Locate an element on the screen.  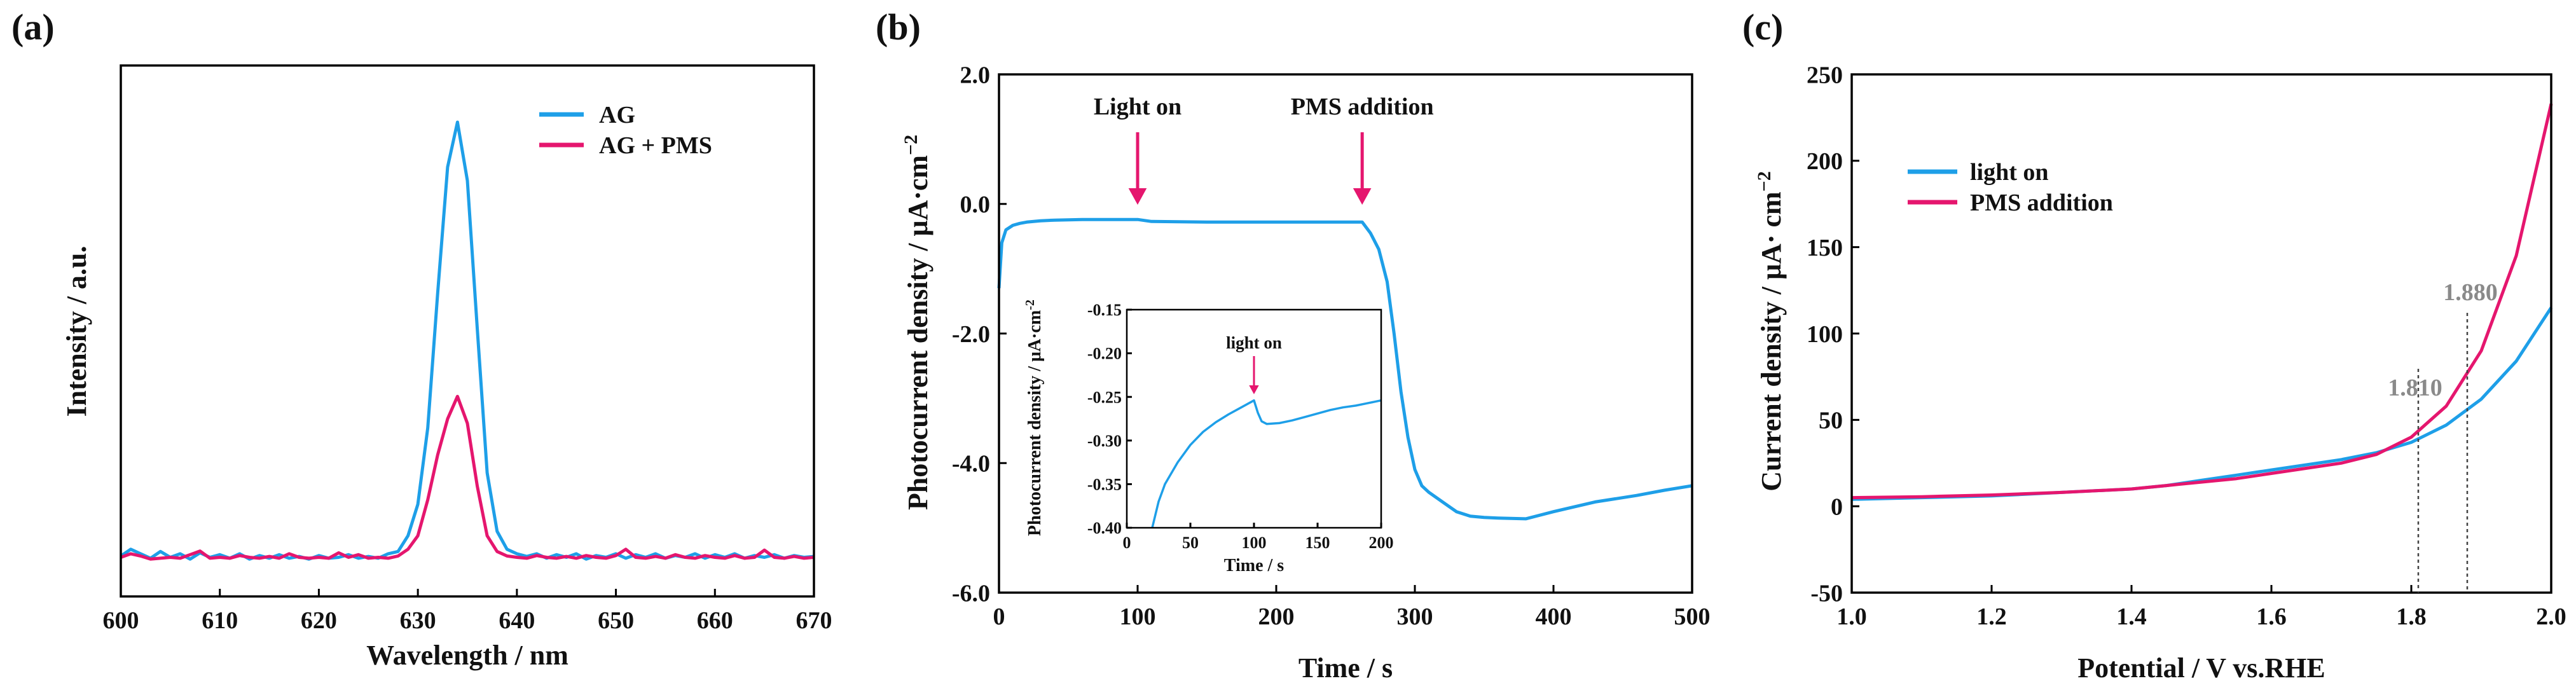
panel-a-xtick-label: 630 is located at coordinates (418, 620).